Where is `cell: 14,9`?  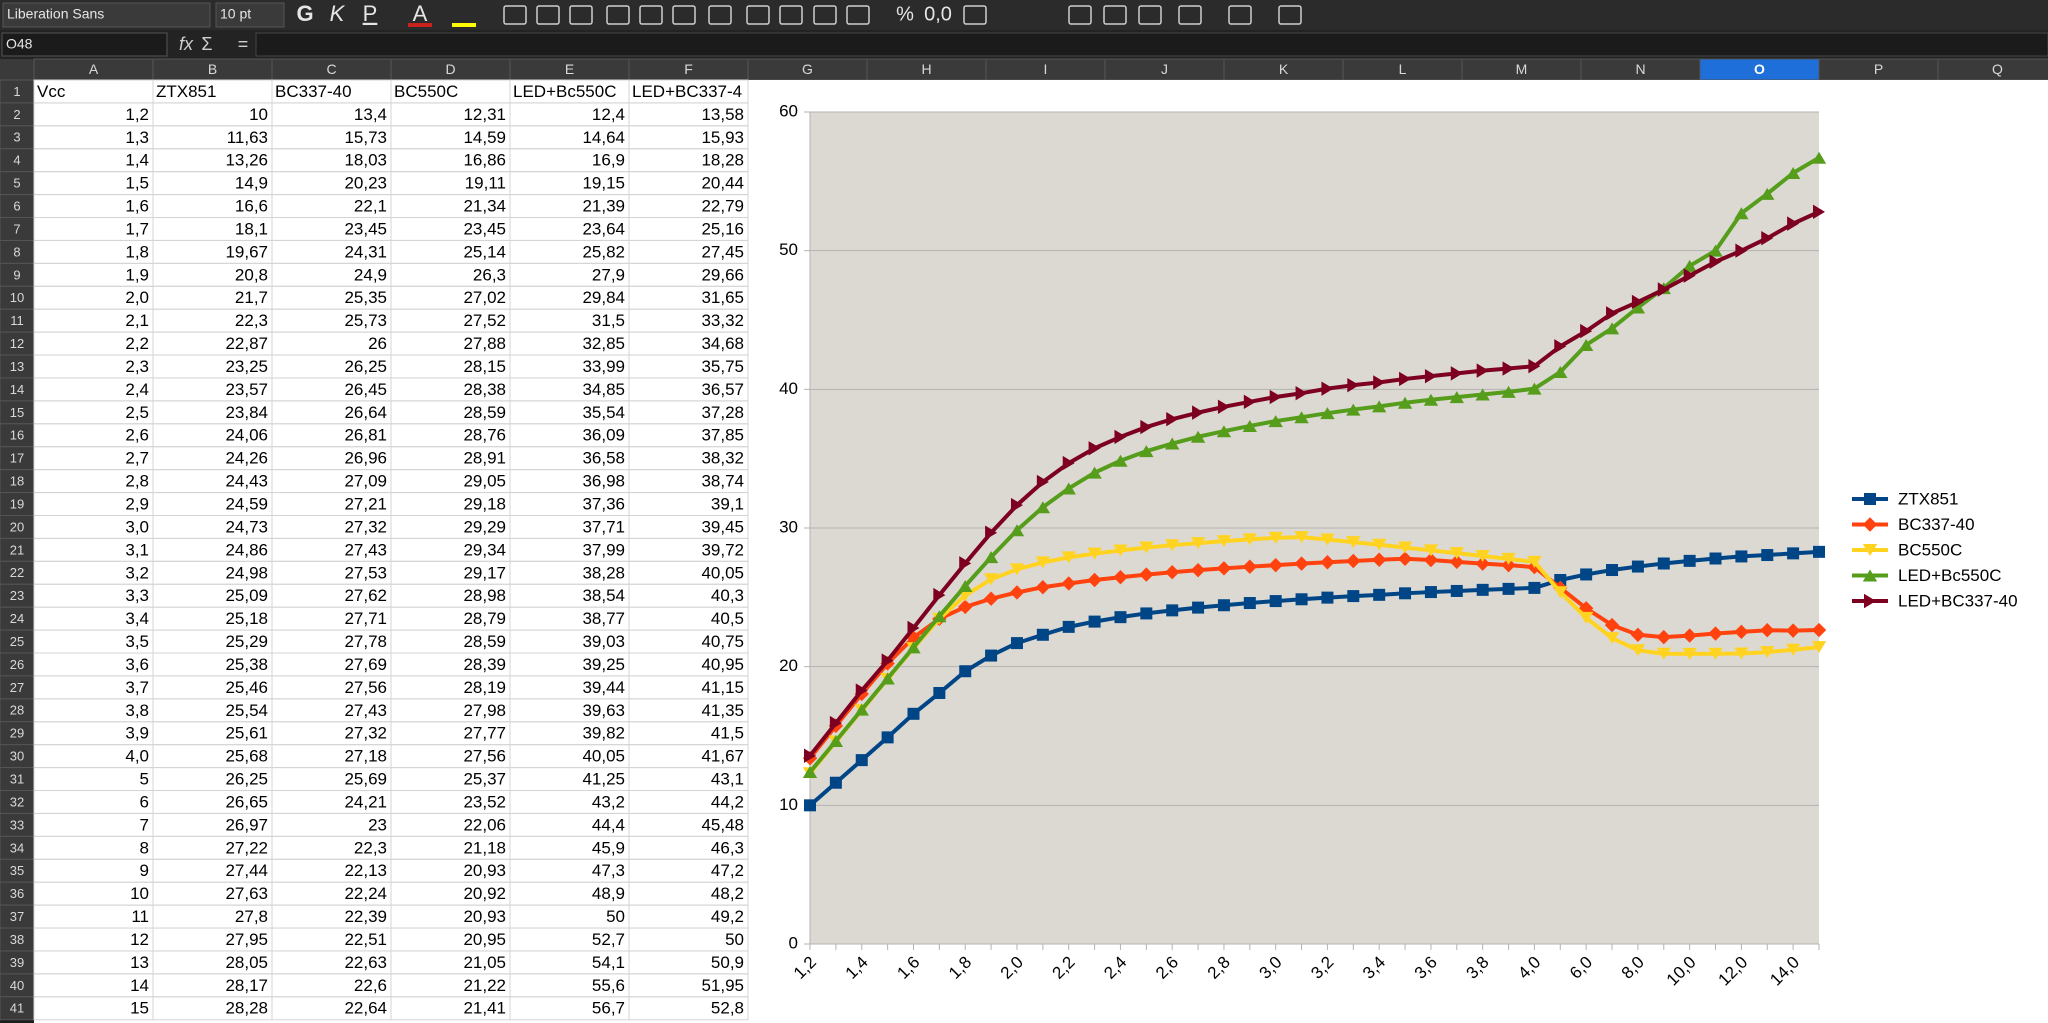
cell: 14,9 is located at coordinates (251, 183).